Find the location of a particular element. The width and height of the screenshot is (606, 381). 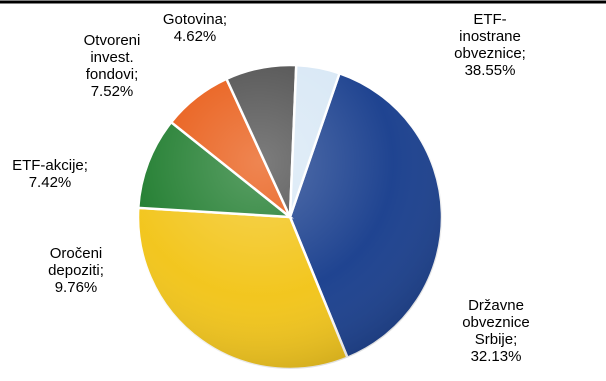

slice-label-line: Gotovina; is located at coordinates (195, 19).